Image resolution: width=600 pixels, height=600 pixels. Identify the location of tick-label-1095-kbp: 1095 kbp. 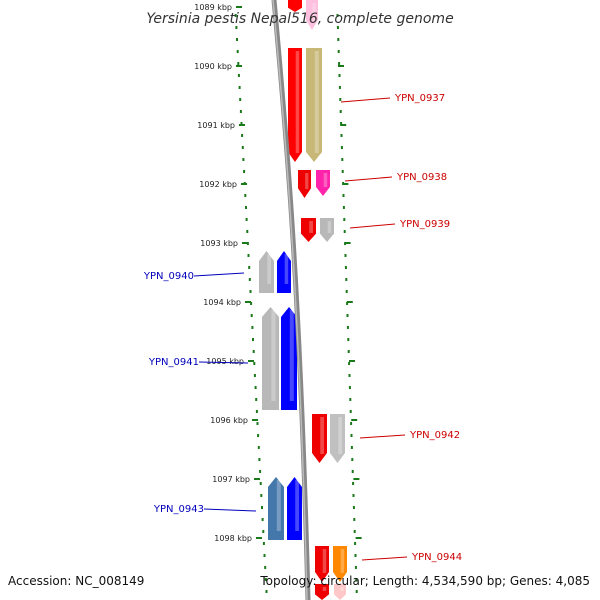
(225, 361).